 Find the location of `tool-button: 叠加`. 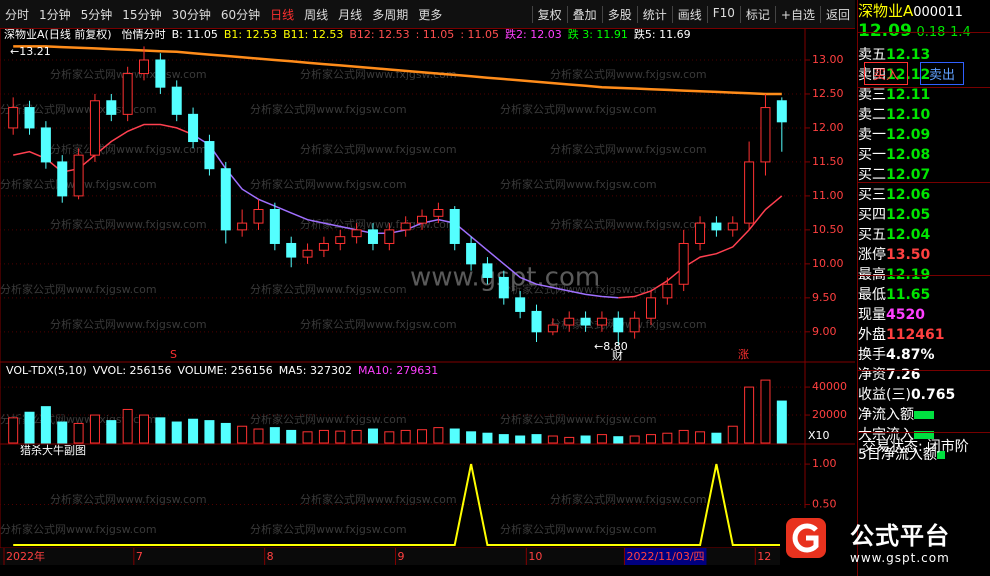

tool-button: 叠加 is located at coordinates (584, 14).